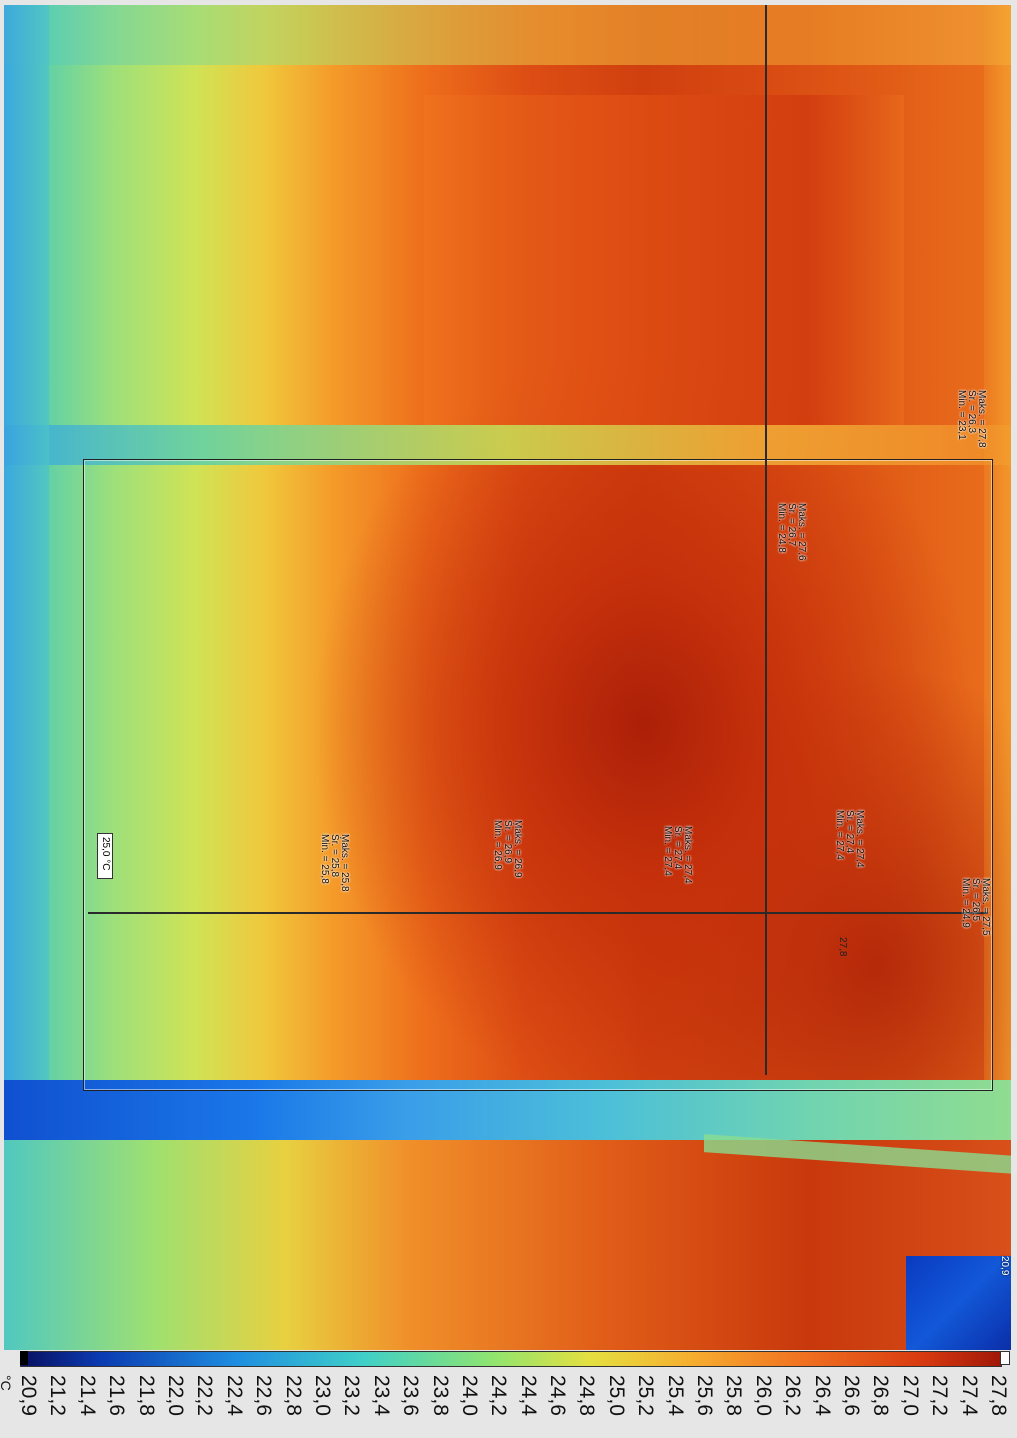 The width and height of the screenshot is (1017, 1438). I want to click on middle-band, so click(507, 445).